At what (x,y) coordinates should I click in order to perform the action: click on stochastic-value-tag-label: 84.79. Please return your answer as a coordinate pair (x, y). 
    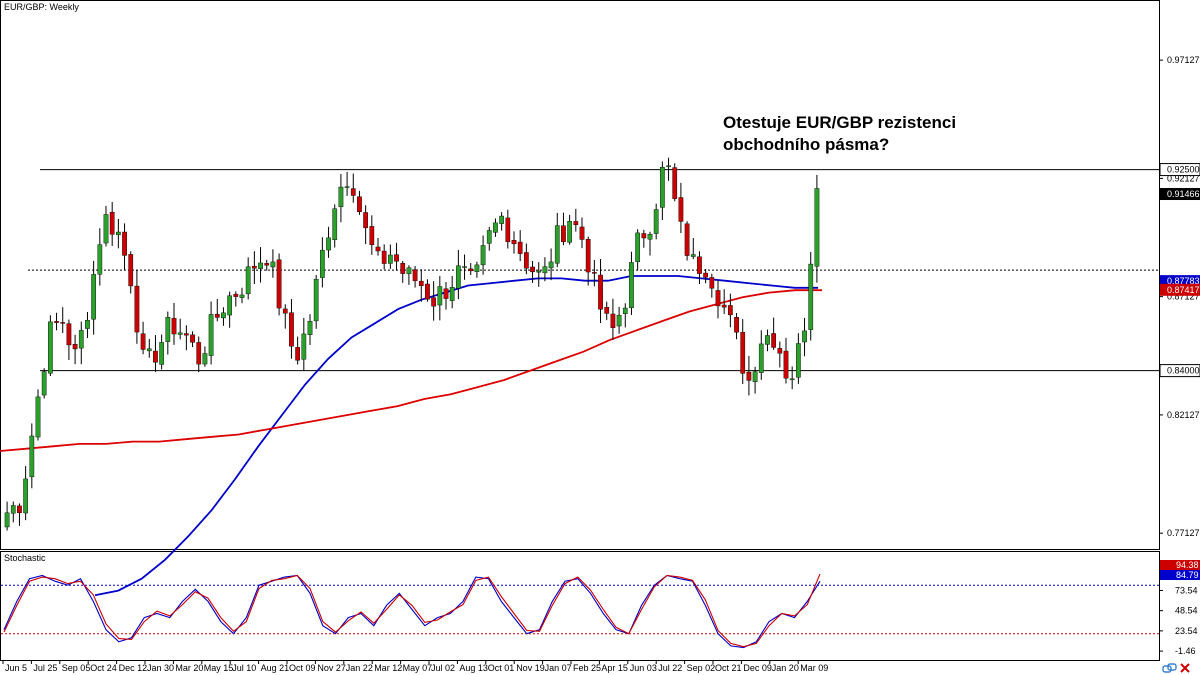
    Looking at the image, I should click on (1187, 575).